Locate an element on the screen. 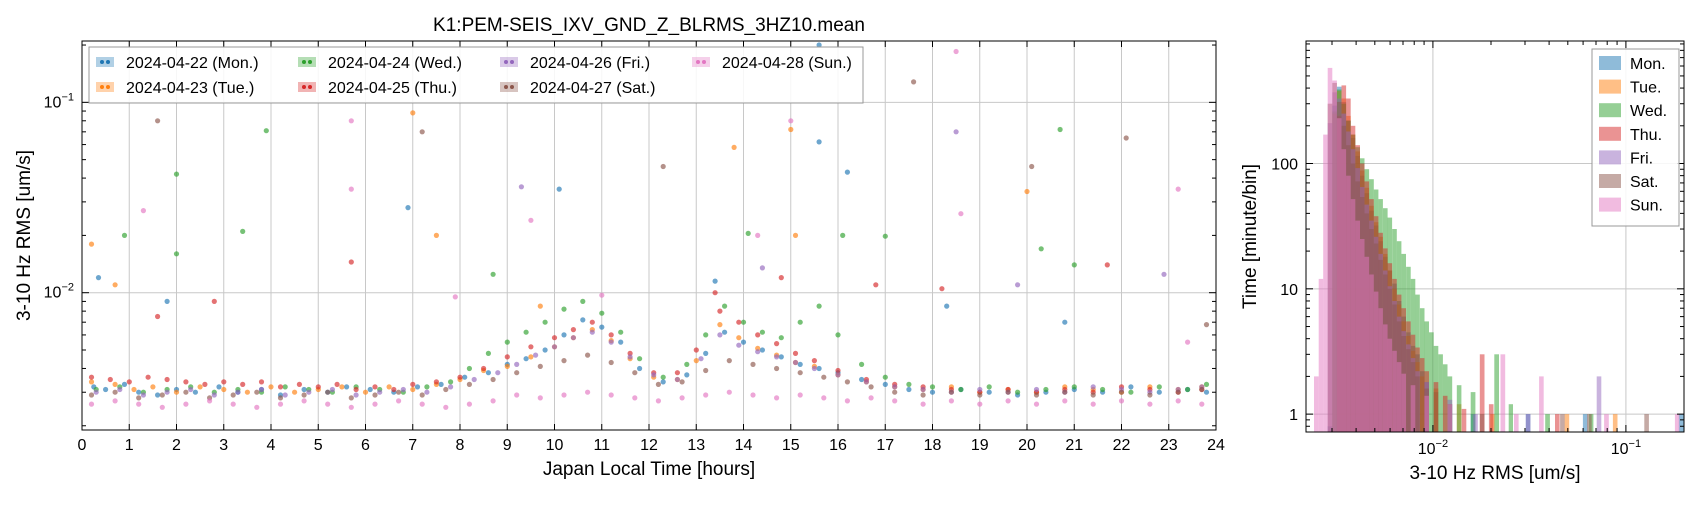 The image size is (1700, 505). histogram-legend-label: Thu. is located at coordinates (1646, 135).